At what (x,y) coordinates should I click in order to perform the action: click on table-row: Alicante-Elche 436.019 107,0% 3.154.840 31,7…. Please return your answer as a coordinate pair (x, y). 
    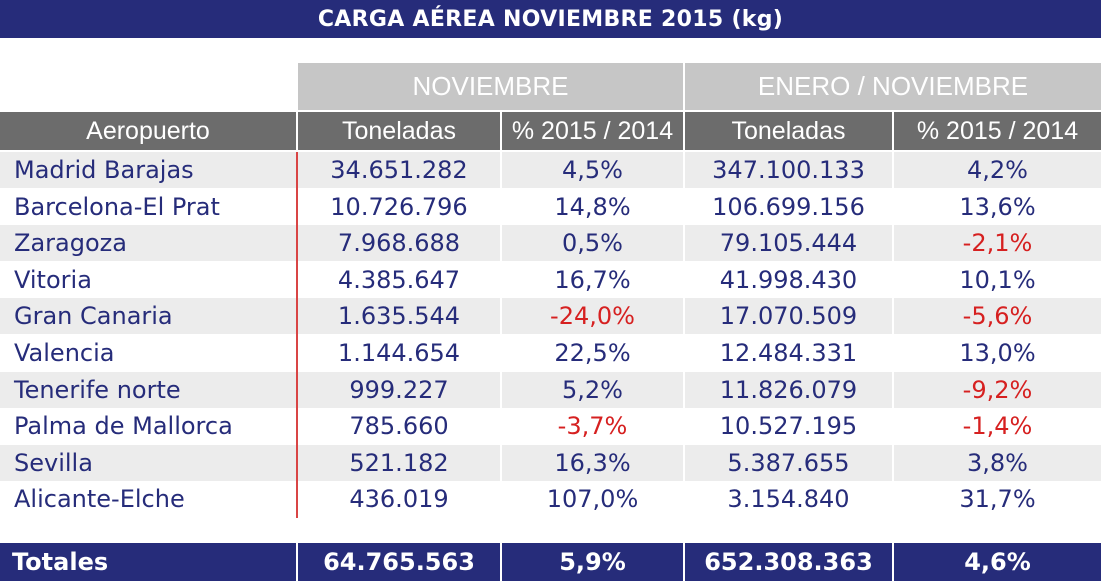
    Looking at the image, I should click on (550, 499).